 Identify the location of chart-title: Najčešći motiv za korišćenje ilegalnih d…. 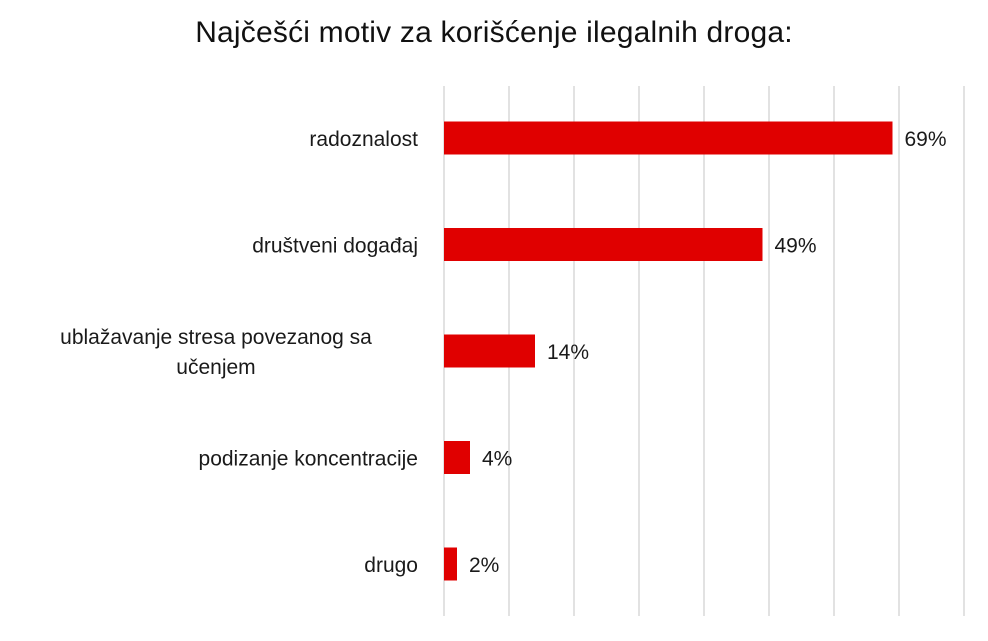
(494, 32).